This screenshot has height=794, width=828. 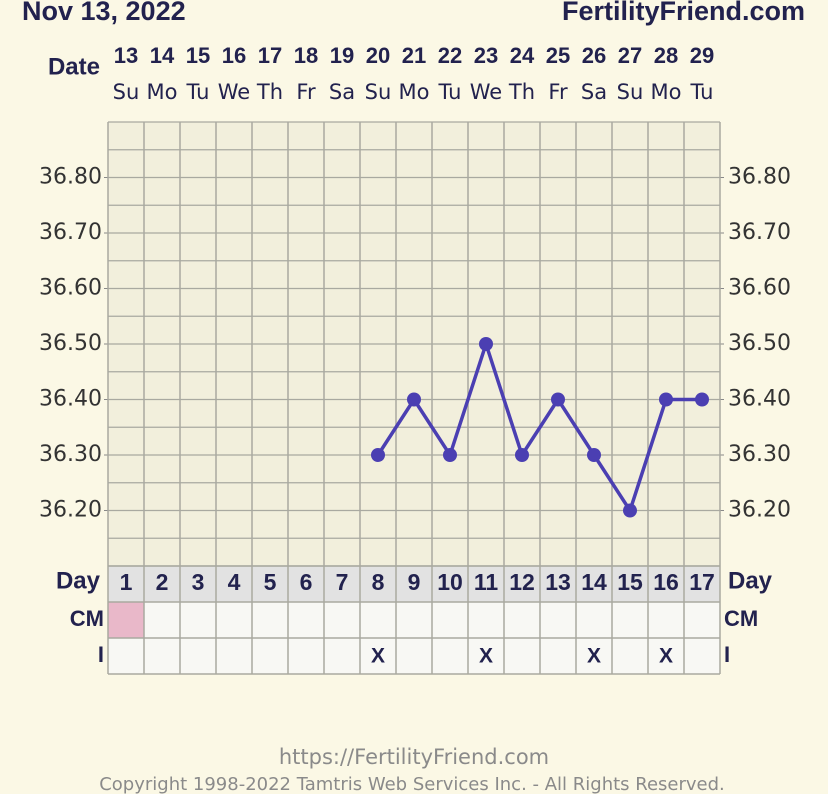 I want to click on temp-line, so click(x=539, y=426).